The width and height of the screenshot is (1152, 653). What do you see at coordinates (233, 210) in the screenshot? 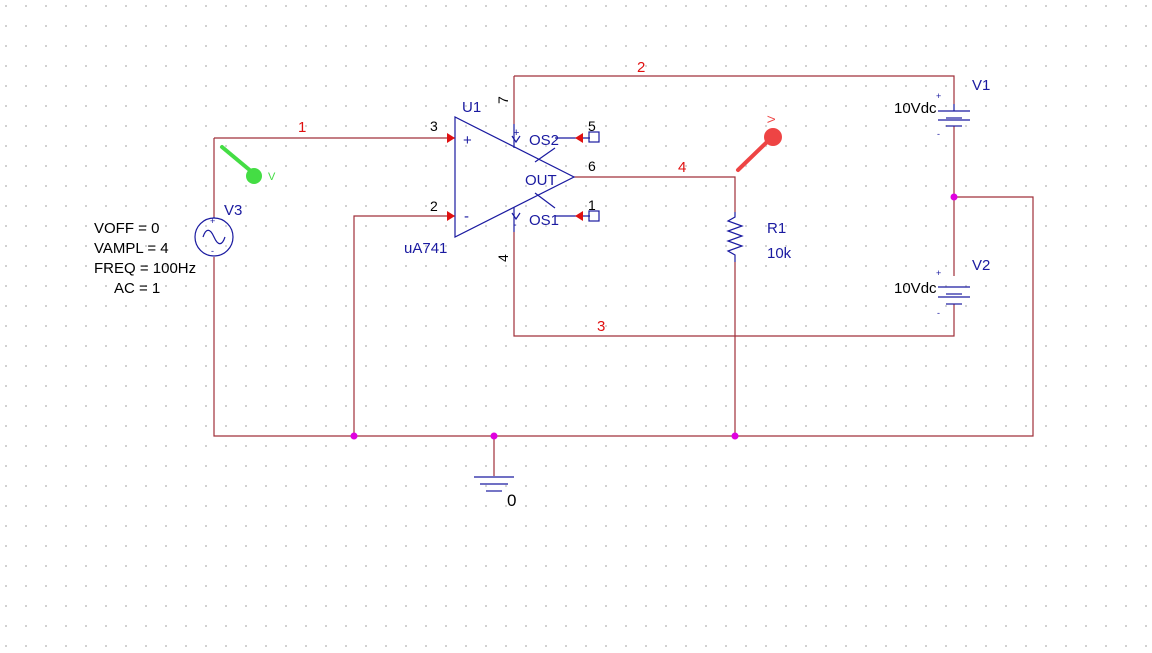
I see `v3-ref-label: V3` at bounding box center [233, 210].